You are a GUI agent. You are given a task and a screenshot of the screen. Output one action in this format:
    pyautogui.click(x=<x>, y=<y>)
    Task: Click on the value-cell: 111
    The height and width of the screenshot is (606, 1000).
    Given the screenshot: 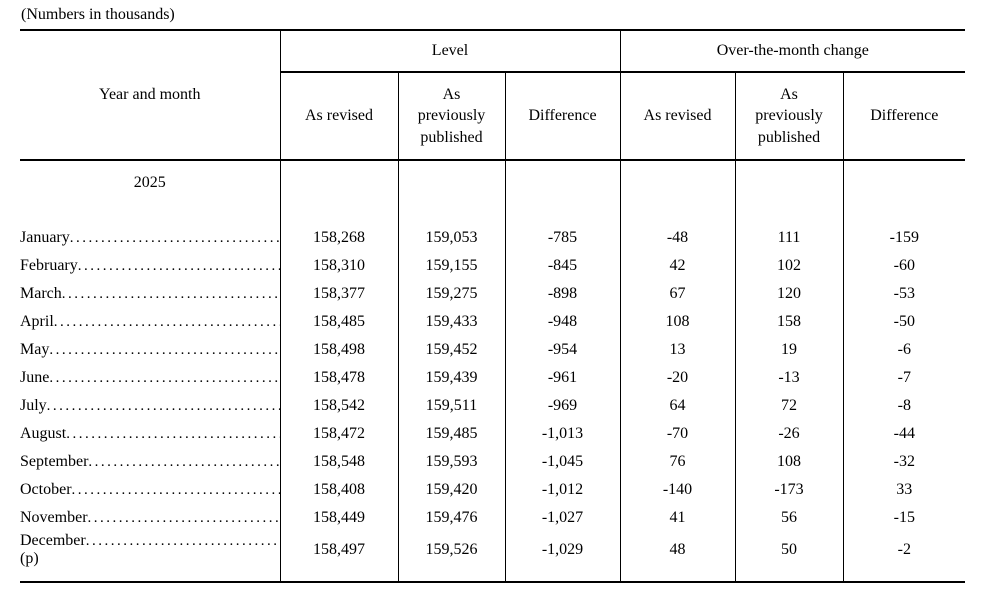 What is the action you would take?
    pyautogui.click(x=789, y=238)
    